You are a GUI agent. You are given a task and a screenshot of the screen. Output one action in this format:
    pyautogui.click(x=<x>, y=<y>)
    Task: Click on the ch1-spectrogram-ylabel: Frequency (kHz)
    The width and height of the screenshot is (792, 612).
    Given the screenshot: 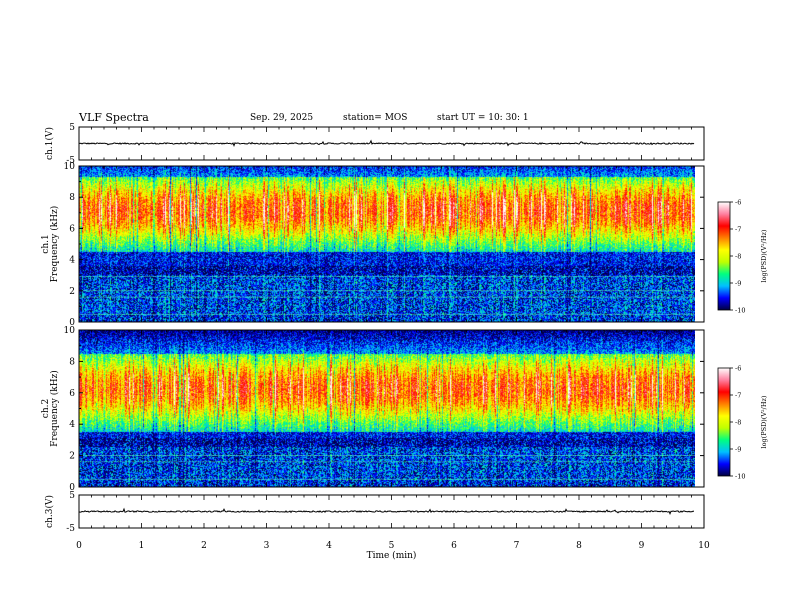 What is the action you would take?
    pyautogui.click(x=54, y=244)
    